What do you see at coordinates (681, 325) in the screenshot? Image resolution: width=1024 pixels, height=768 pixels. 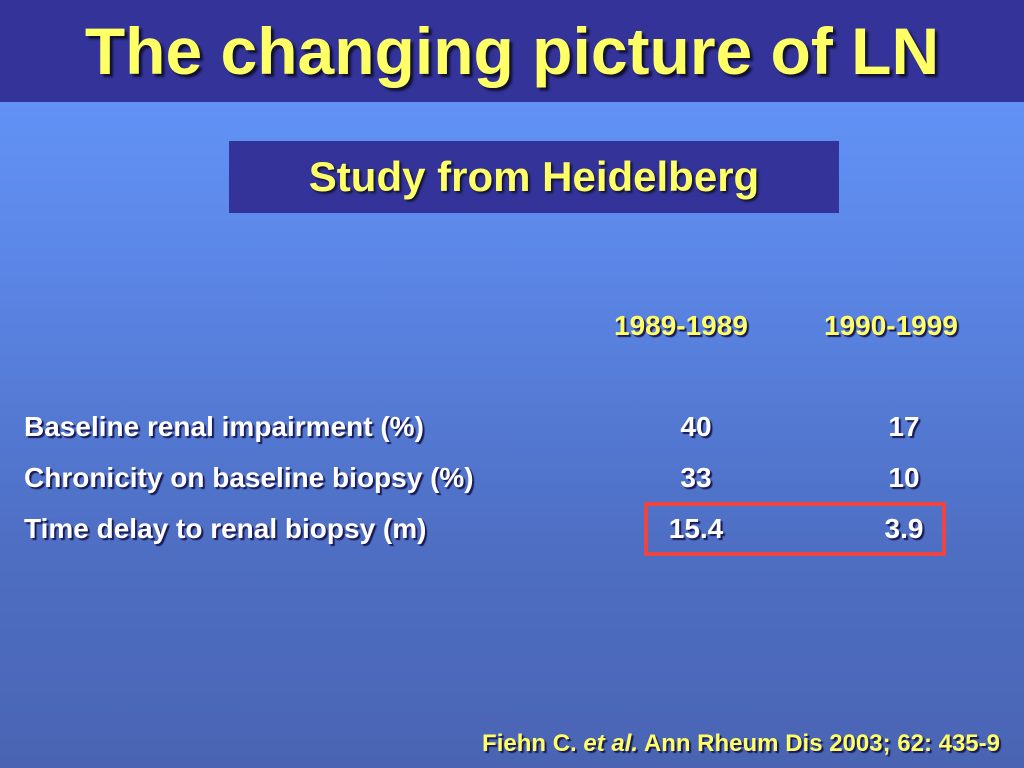 I see `column-header-1: 1989-1989` at bounding box center [681, 325].